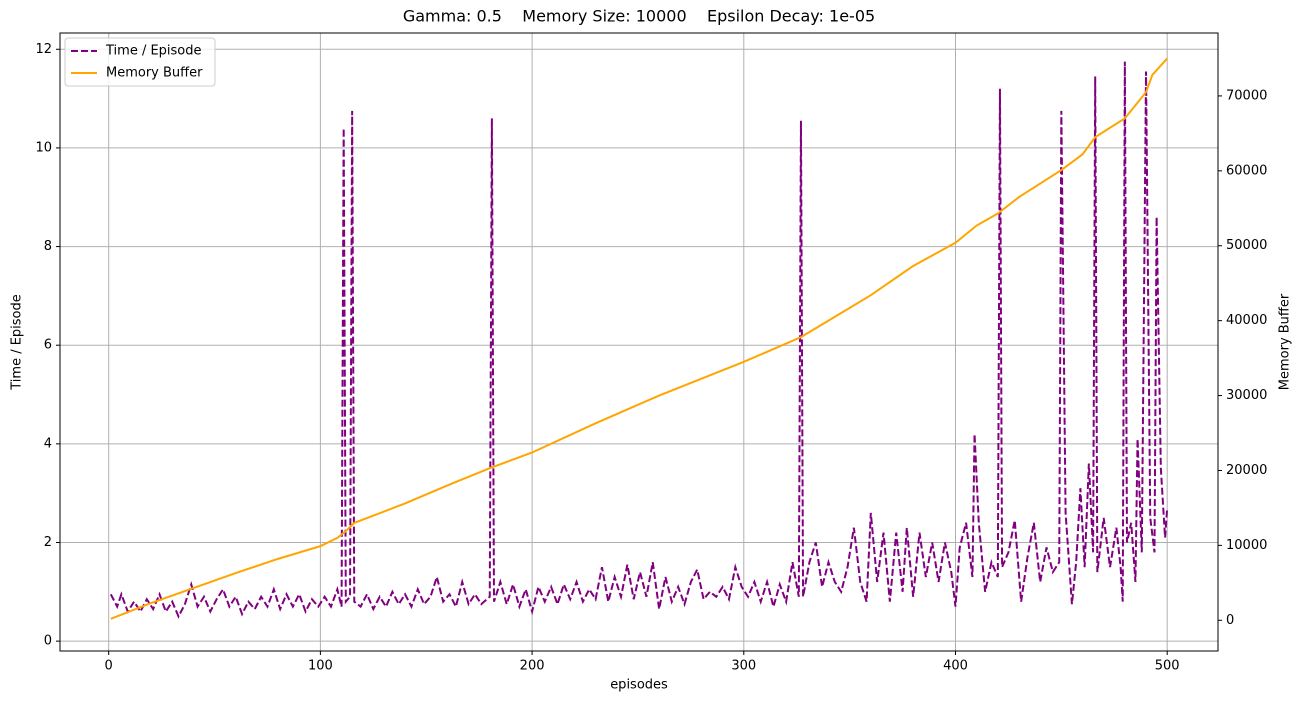  I want to click on y2-tick-label: 20000, so click(1246, 470).